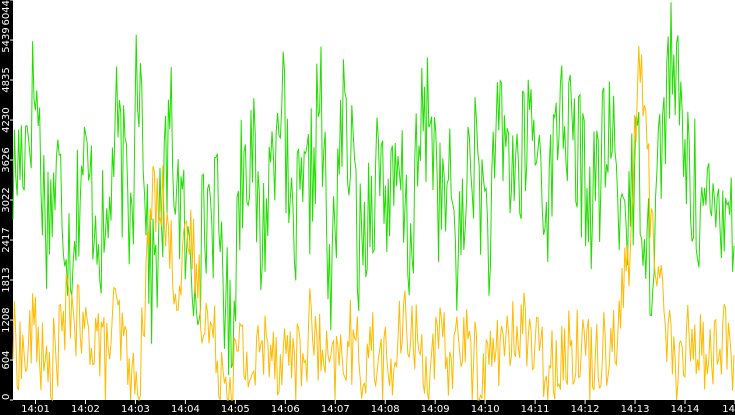 This screenshot has height=415, width=735. I want to click on y-tick-label: 0, so click(6, 397).